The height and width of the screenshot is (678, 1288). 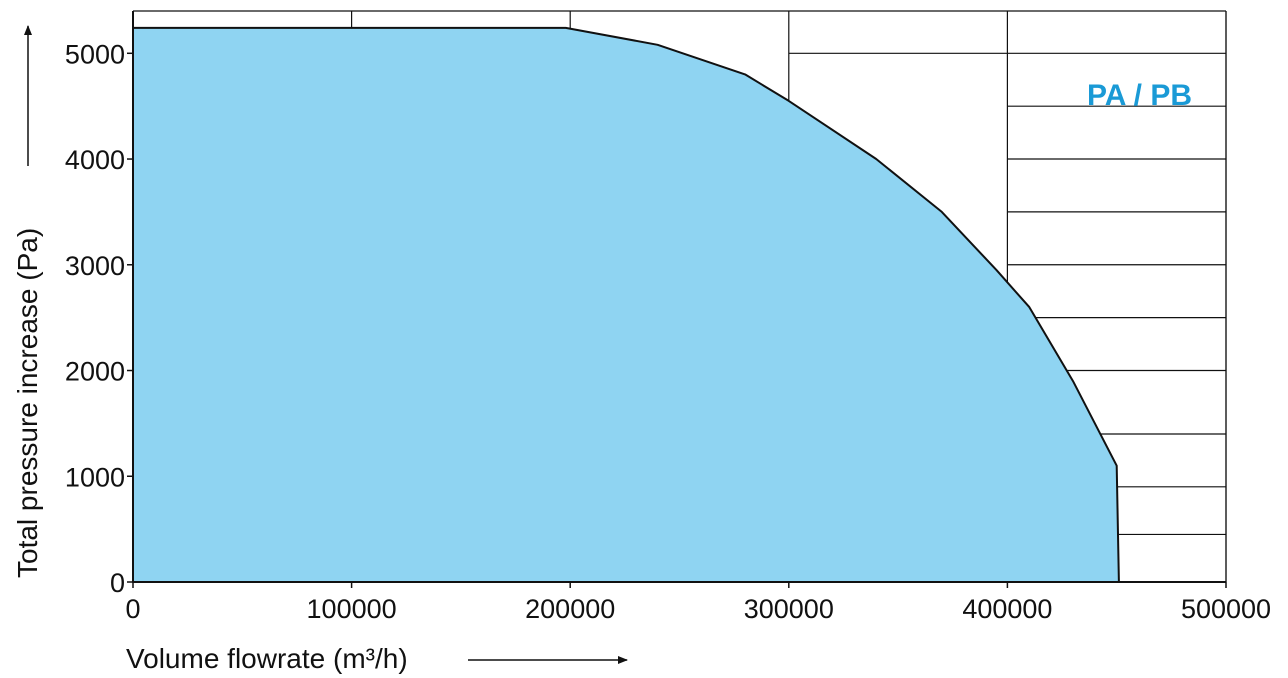 I want to click on y-tick-label: 2000, so click(x=95, y=372).